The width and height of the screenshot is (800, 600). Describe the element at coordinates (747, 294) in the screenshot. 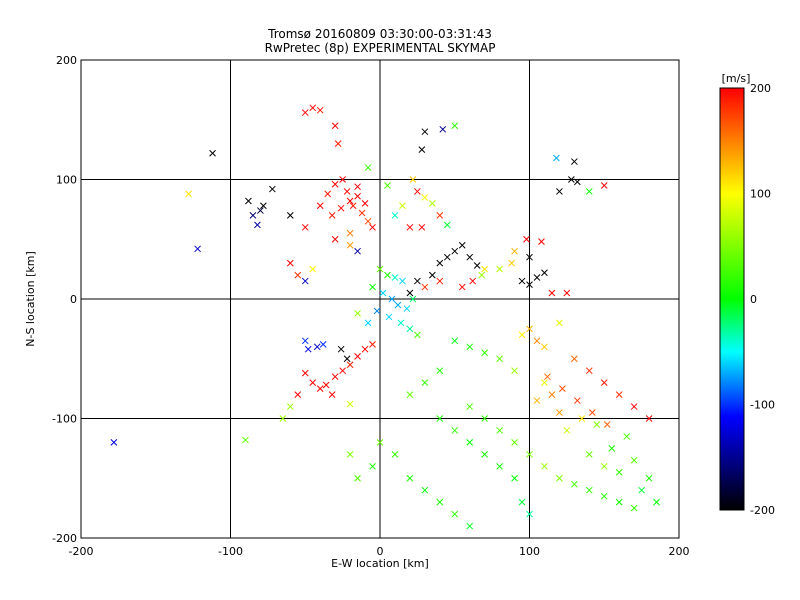

I see `colorbar: [m/s] 200 100 0 -100 -200` at that location.